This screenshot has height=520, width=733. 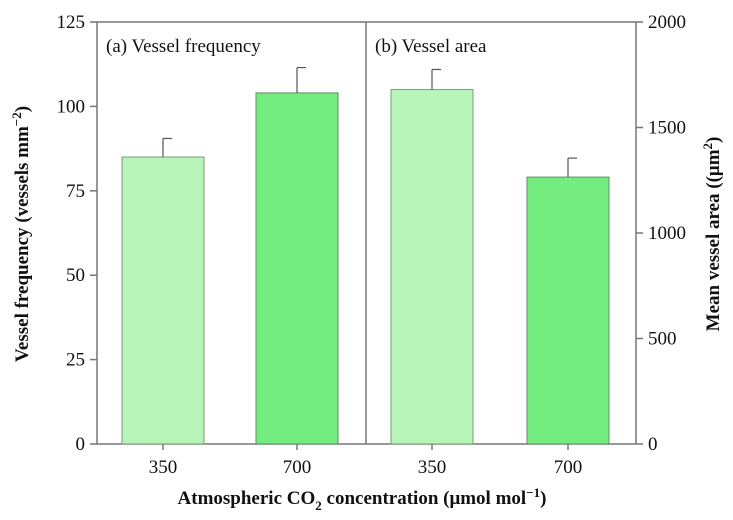 I want to click on right-y-tick-label: 500, so click(x=662, y=339).